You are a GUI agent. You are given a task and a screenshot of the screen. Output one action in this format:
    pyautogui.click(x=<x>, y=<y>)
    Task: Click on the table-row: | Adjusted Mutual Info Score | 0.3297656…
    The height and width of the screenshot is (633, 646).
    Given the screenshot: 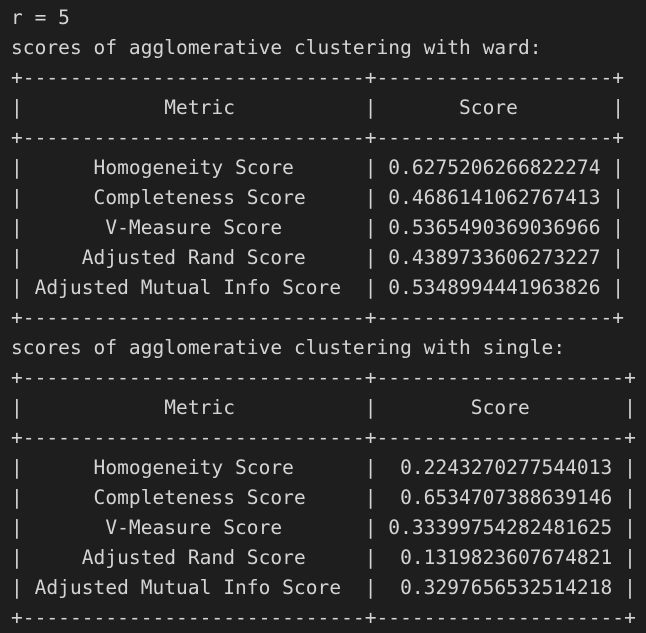 What is the action you would take?
    pyautogui.click(x=323, y=587)
    